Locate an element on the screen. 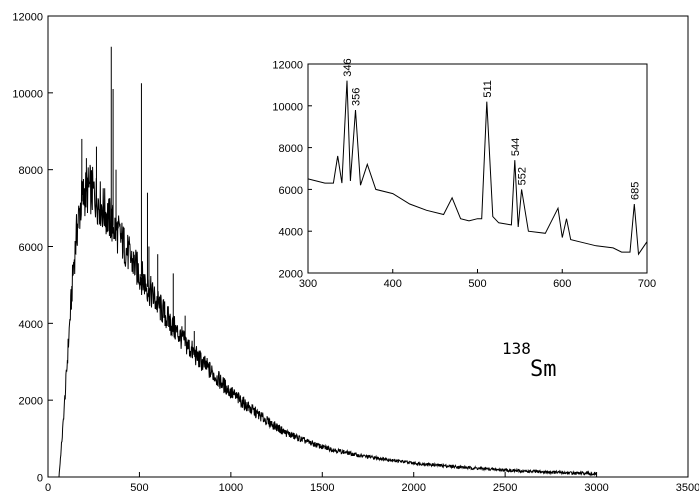 Image resolution: width=699 pixels, height=500 pixels. inset-y-tick-label: 2000 is located at coordinates (291, 275).